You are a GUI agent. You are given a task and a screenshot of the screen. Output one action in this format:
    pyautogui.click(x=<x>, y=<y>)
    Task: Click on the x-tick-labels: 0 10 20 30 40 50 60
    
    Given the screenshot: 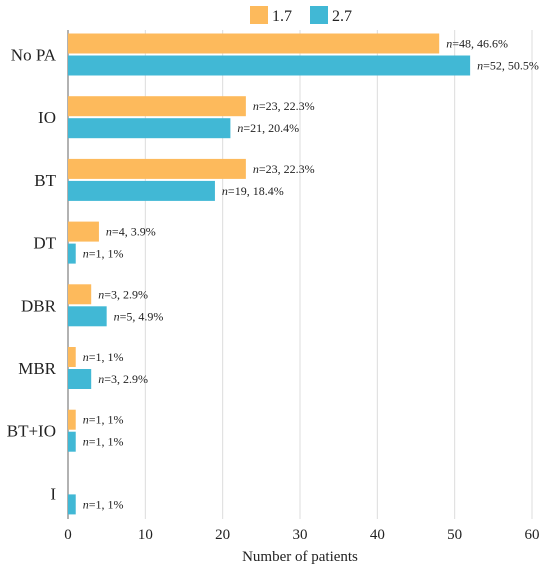 What is the action you would take?
    pyautogui.click(x=301, y=535)
    